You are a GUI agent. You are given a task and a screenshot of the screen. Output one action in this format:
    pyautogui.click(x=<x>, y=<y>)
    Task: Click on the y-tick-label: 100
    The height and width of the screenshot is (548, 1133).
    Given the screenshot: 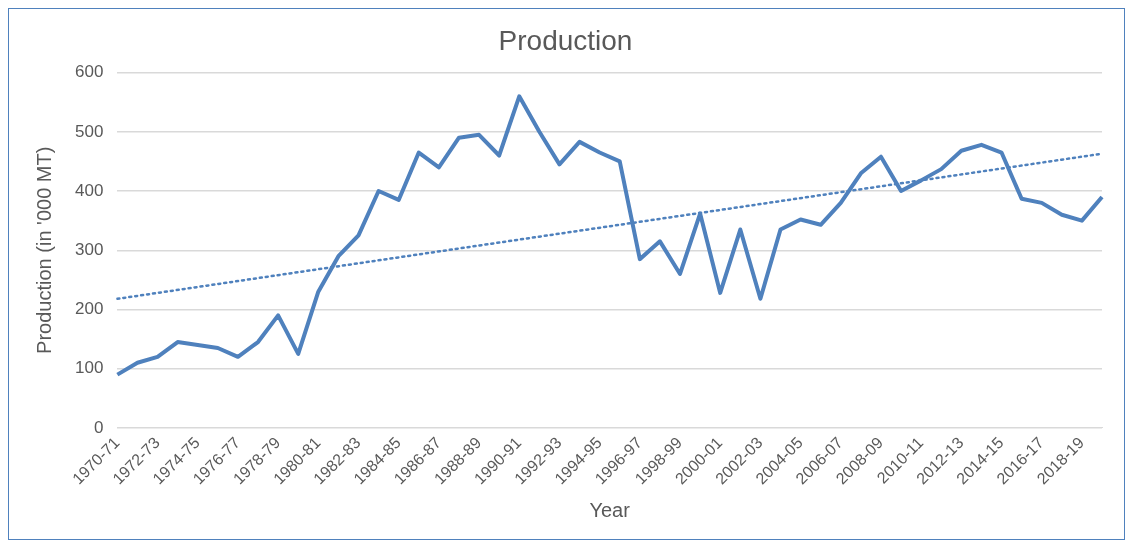 What is the action you would take?
    pyautogui.click(x=89, y=368)
    